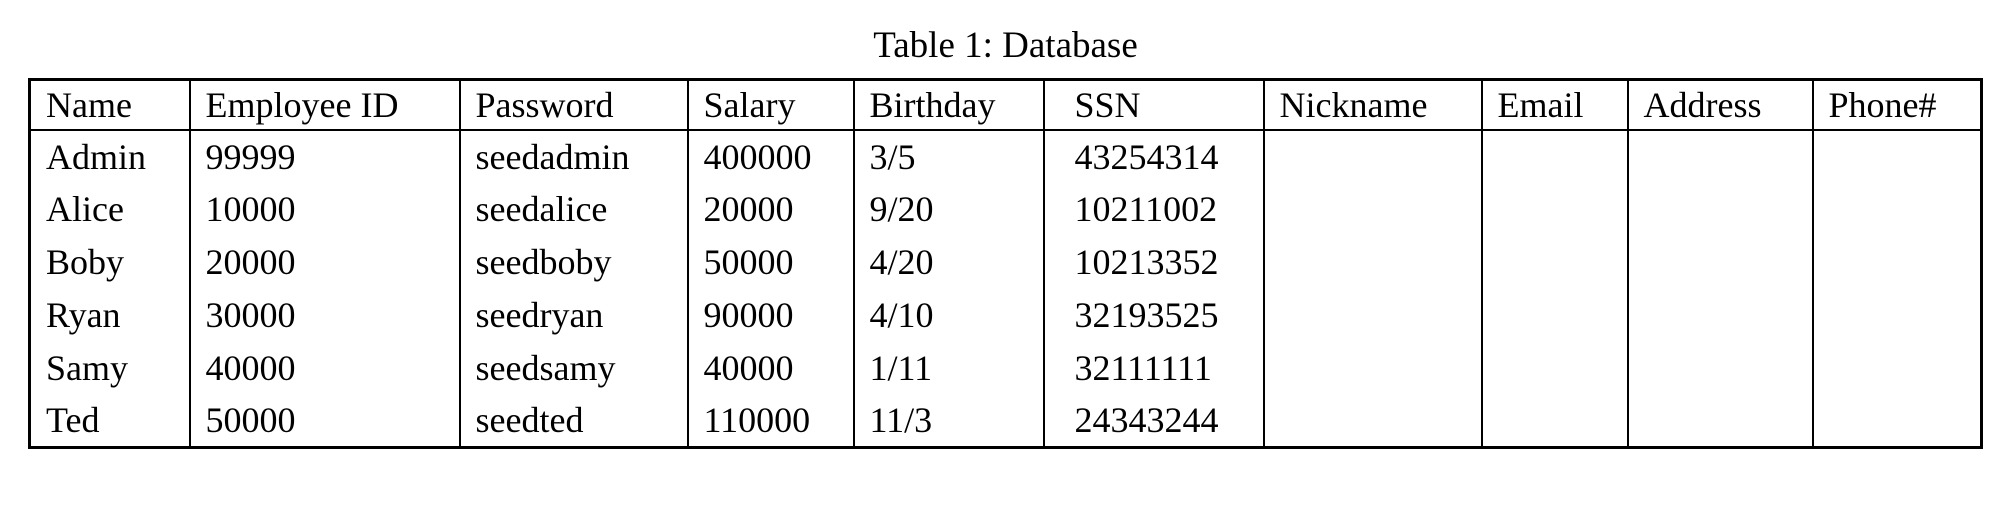  Describe the element at coordinates (85, 262) in the screenshot. I see `table-cell: Boby` at that location.